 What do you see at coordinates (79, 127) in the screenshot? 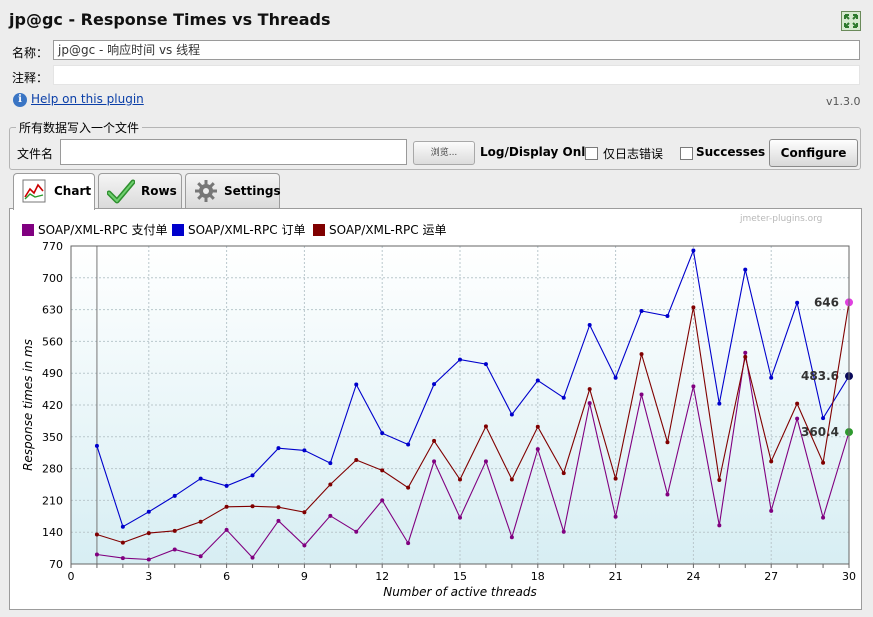
I see `write-to-file-legend: 所有数据写入一个文件` at bounding box center [79, 127].